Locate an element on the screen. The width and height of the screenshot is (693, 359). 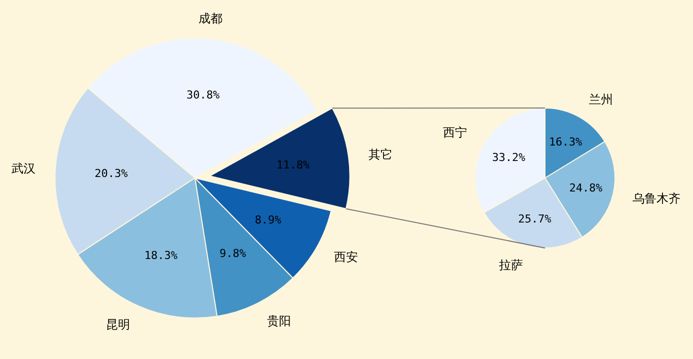
slice-label: 昆明 is located at coordinates (118, 324).